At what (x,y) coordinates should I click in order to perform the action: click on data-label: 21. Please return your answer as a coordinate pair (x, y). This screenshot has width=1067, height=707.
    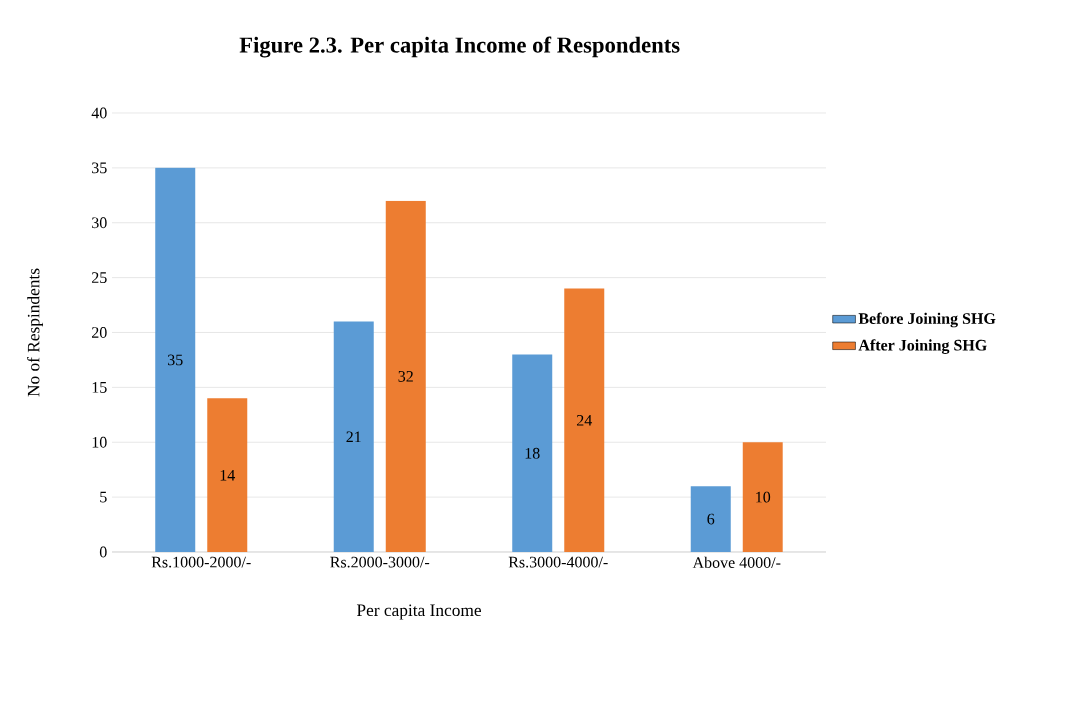
    Looking at the image, I should click on (353, 437).